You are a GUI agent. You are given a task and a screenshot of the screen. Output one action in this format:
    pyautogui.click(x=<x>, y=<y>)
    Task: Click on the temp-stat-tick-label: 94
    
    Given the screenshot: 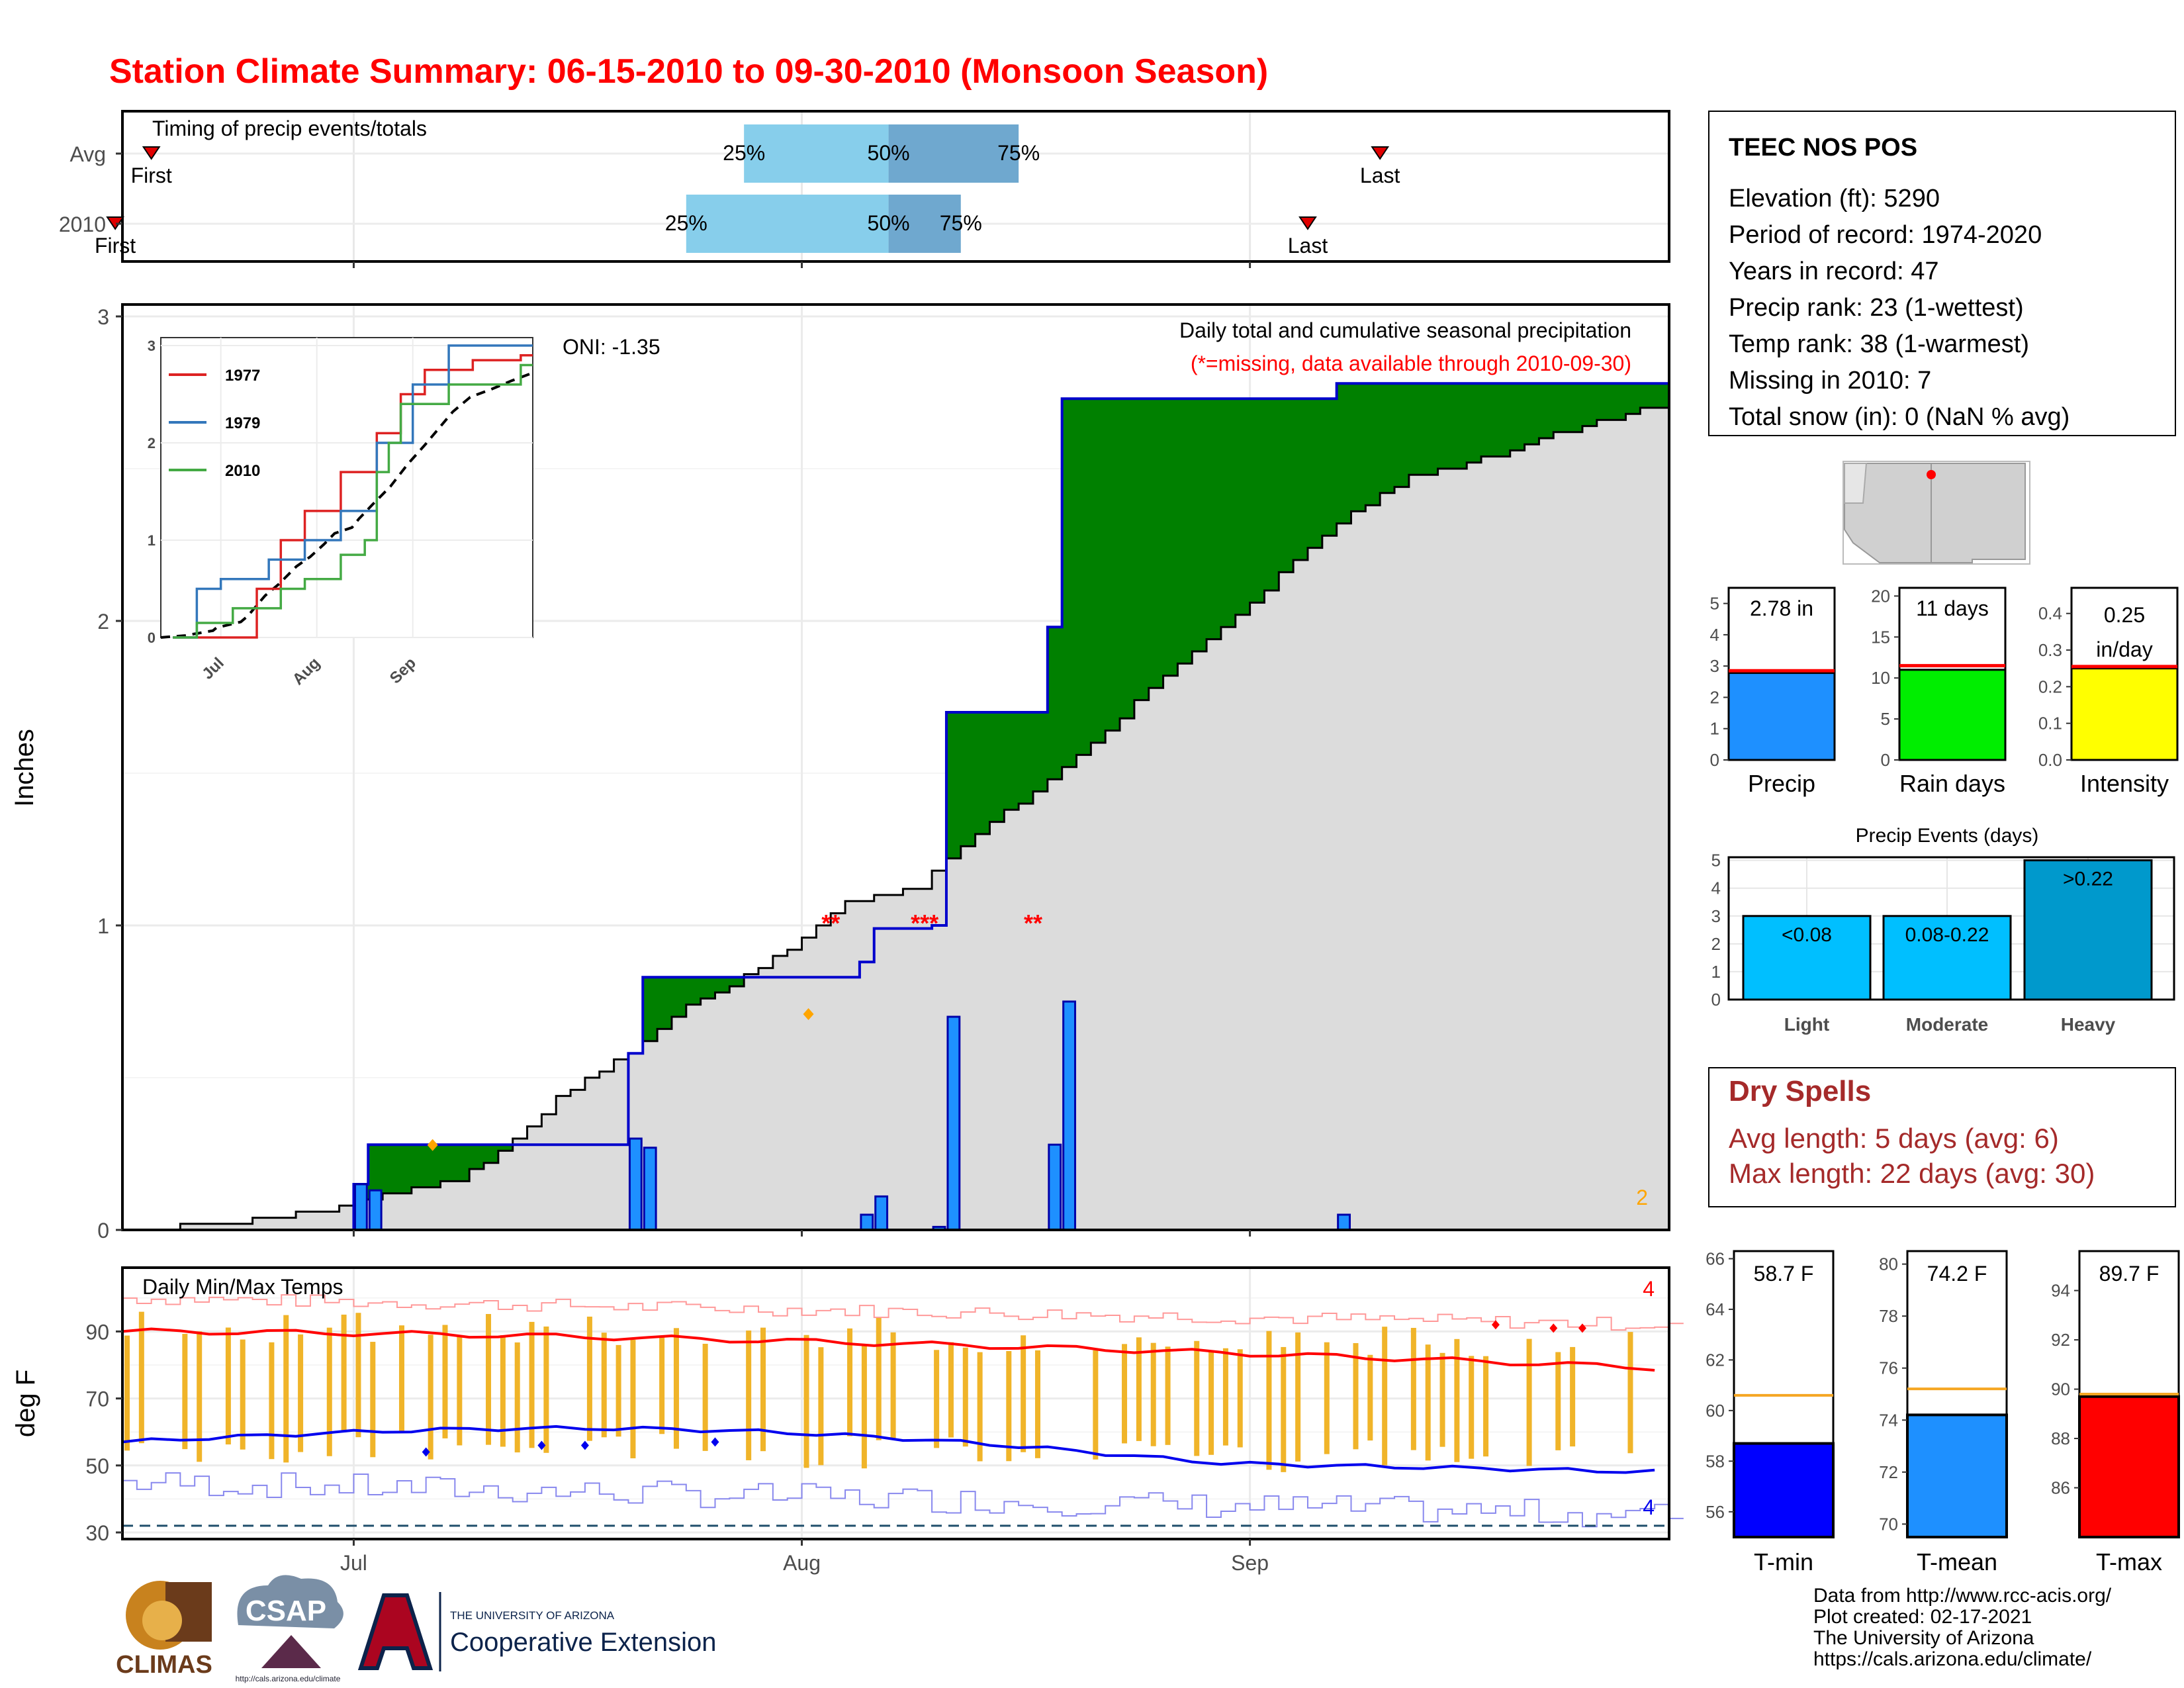 What is the action you would take?
    pyautogui.click(x=2060, y=1291)
    